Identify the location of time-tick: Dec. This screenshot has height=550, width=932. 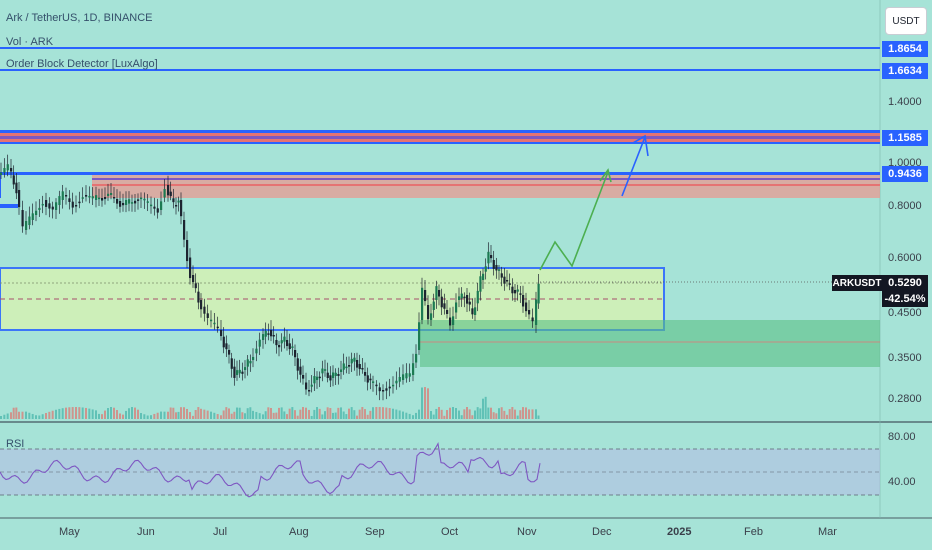
(602, 532).